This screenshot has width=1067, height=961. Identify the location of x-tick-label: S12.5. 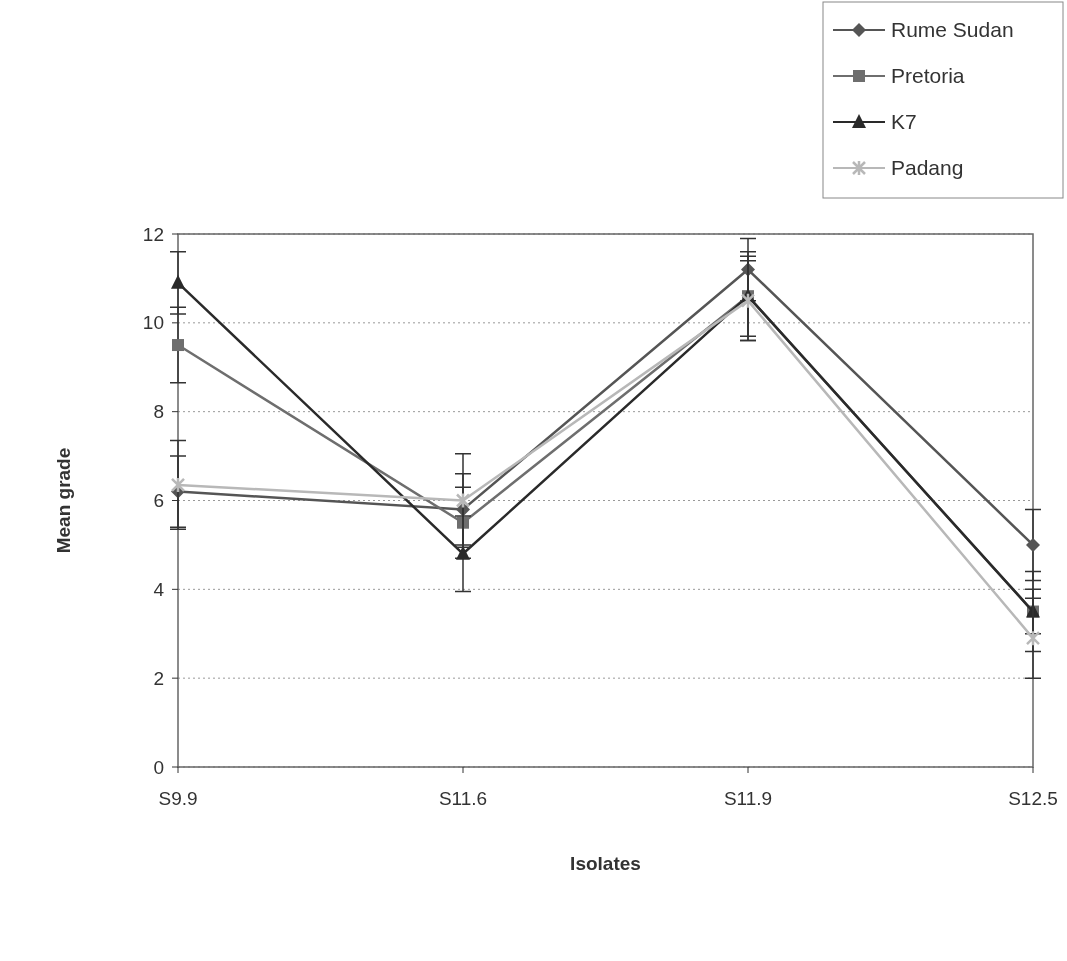
(1033, 798).